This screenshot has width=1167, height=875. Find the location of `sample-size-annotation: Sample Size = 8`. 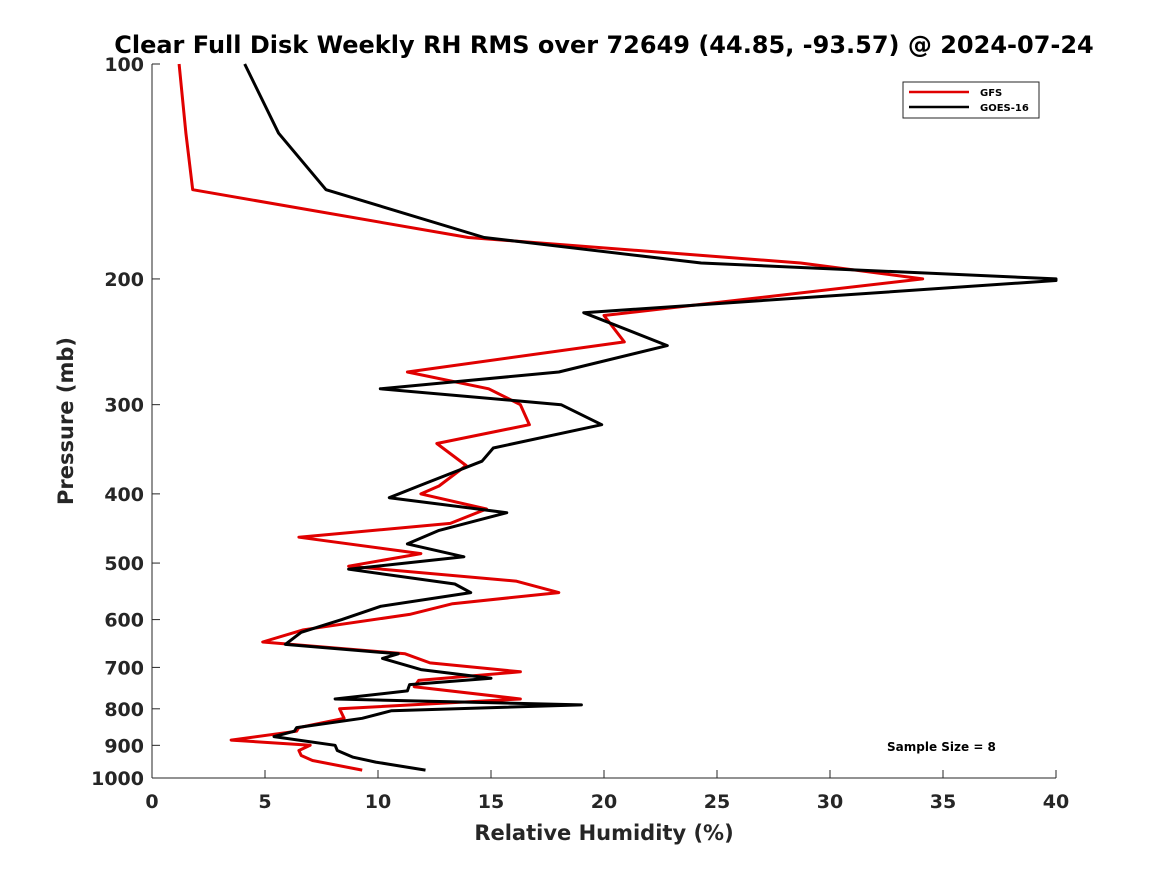

sample-size-annotation: Sample Size = 8 is located at coordinates (941, 747).